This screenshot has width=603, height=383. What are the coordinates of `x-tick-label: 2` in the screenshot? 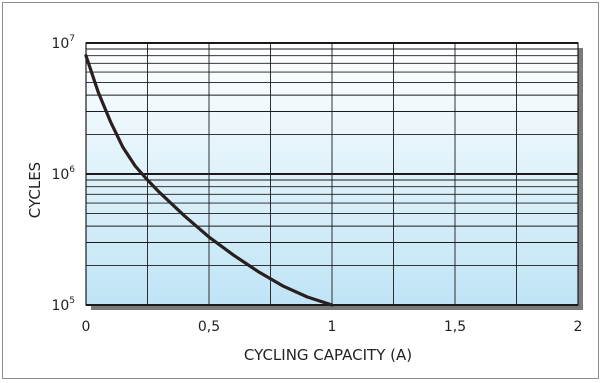 It's located at (578, 327).